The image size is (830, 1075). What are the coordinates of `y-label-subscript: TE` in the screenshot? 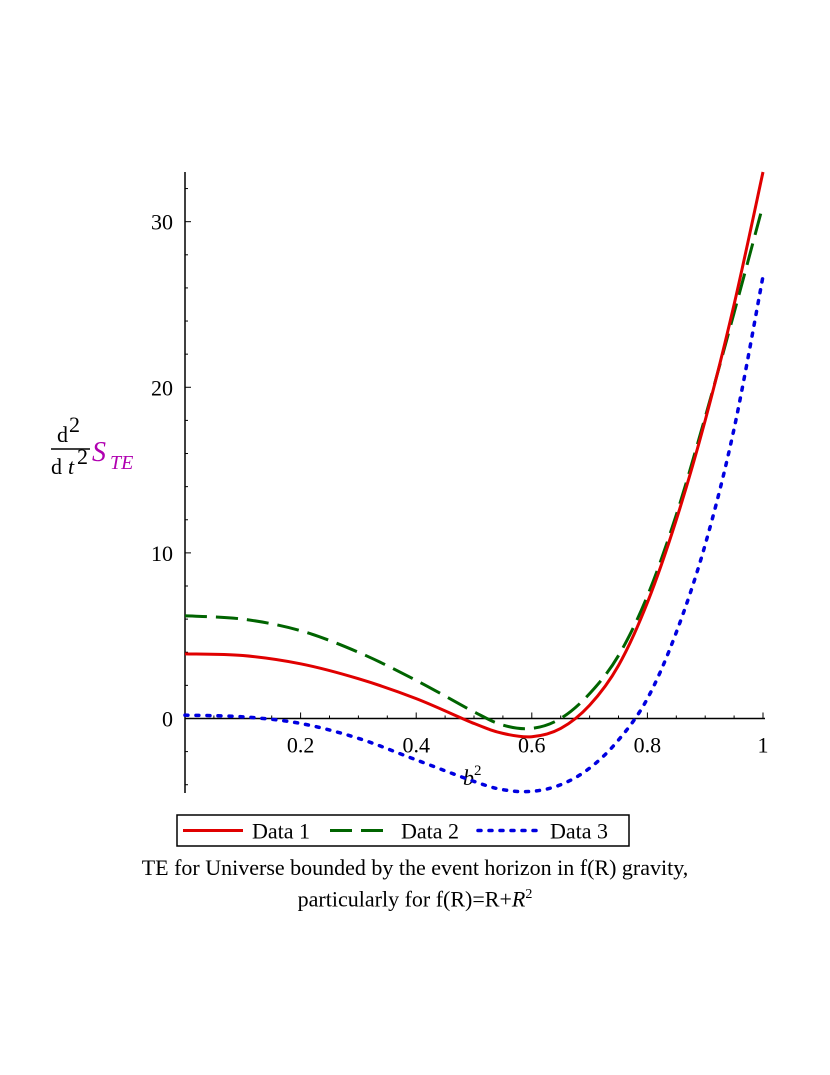 It's located at (121, 463).